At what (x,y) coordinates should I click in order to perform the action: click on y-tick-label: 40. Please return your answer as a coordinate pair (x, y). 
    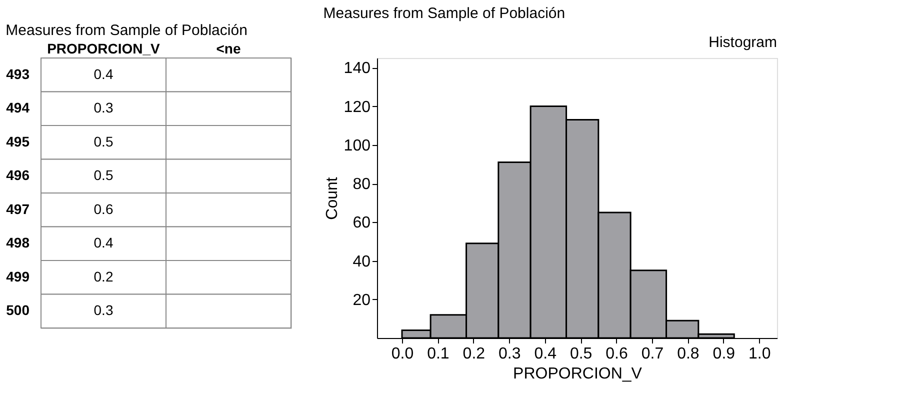
    Looking at the image, I should click on (361, 261).